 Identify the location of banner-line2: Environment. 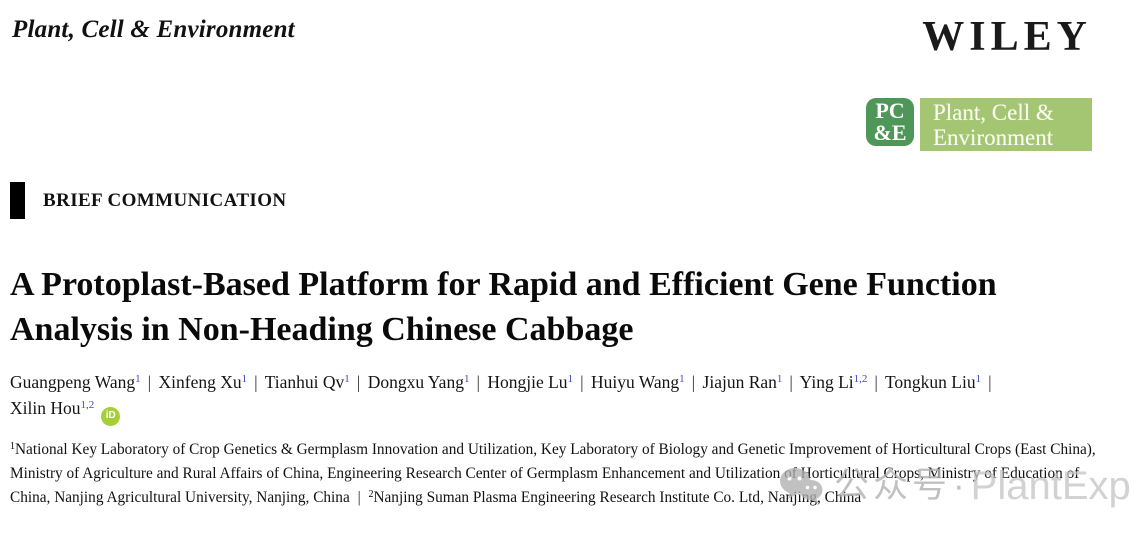
(993, 137).